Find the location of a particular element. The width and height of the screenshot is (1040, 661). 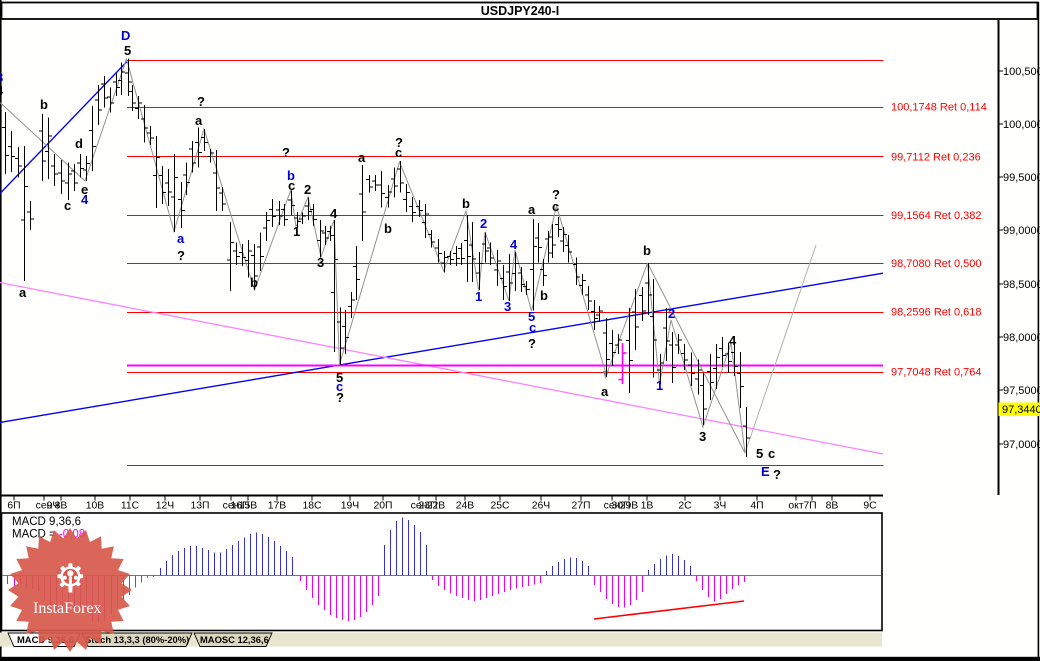

svg-text: 25С is located at coordinates (500, 506).